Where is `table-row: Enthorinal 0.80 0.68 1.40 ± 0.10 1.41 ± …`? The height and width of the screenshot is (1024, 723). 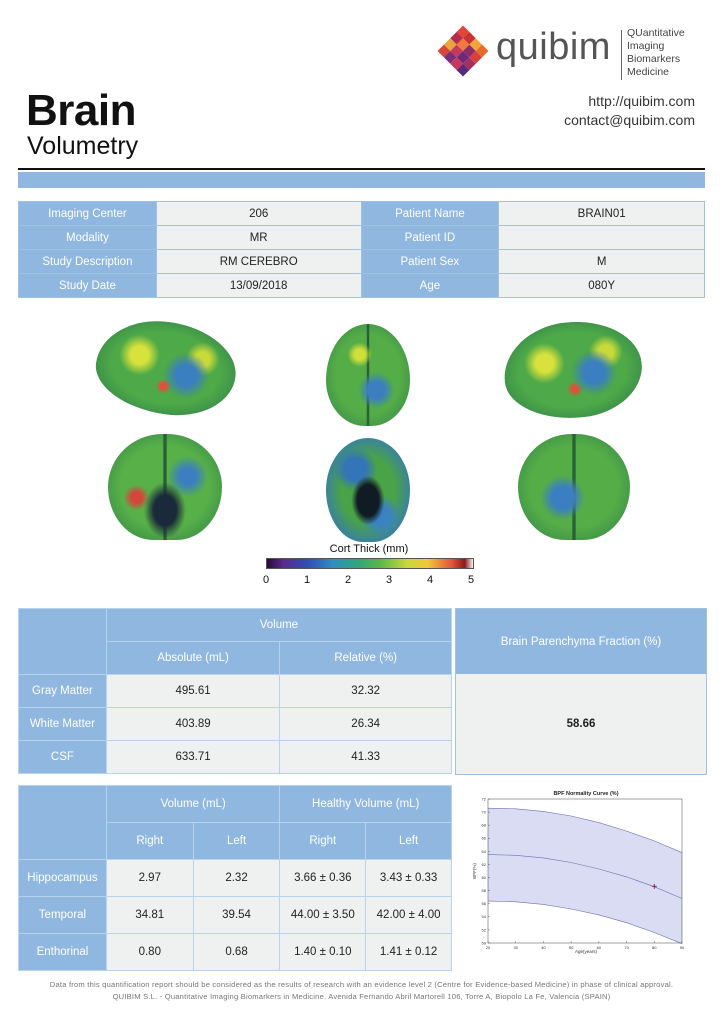 table-row: Enthorinal 0.80 0.68 1.40 ± 0.10 1.41 ± … is located at coordinates (235, 952).